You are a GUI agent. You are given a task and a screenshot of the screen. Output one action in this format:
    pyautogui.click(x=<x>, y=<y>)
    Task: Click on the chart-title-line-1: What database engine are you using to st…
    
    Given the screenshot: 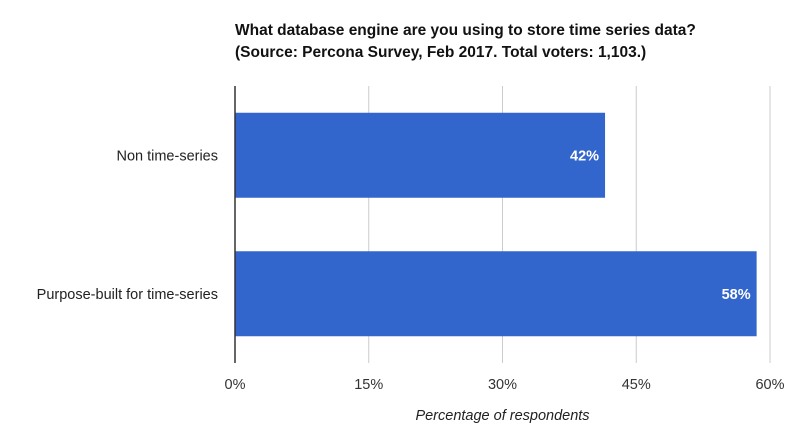 What is the action you would take?
    pyautogui.click(x=465, y=30)
    